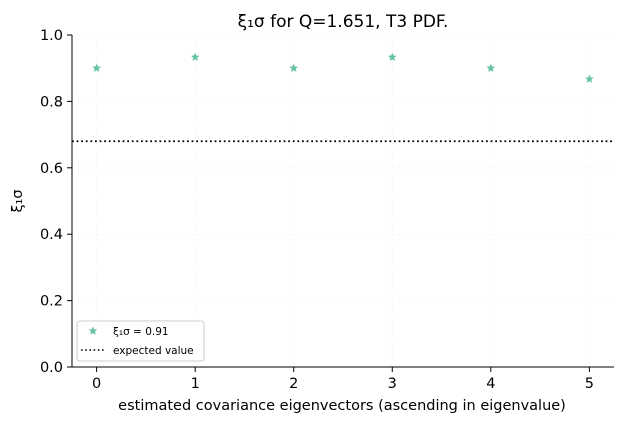  Describe the element at coordinates (51, 235) in the screenshot. I see `y-tick-label: 0.4` at that location.